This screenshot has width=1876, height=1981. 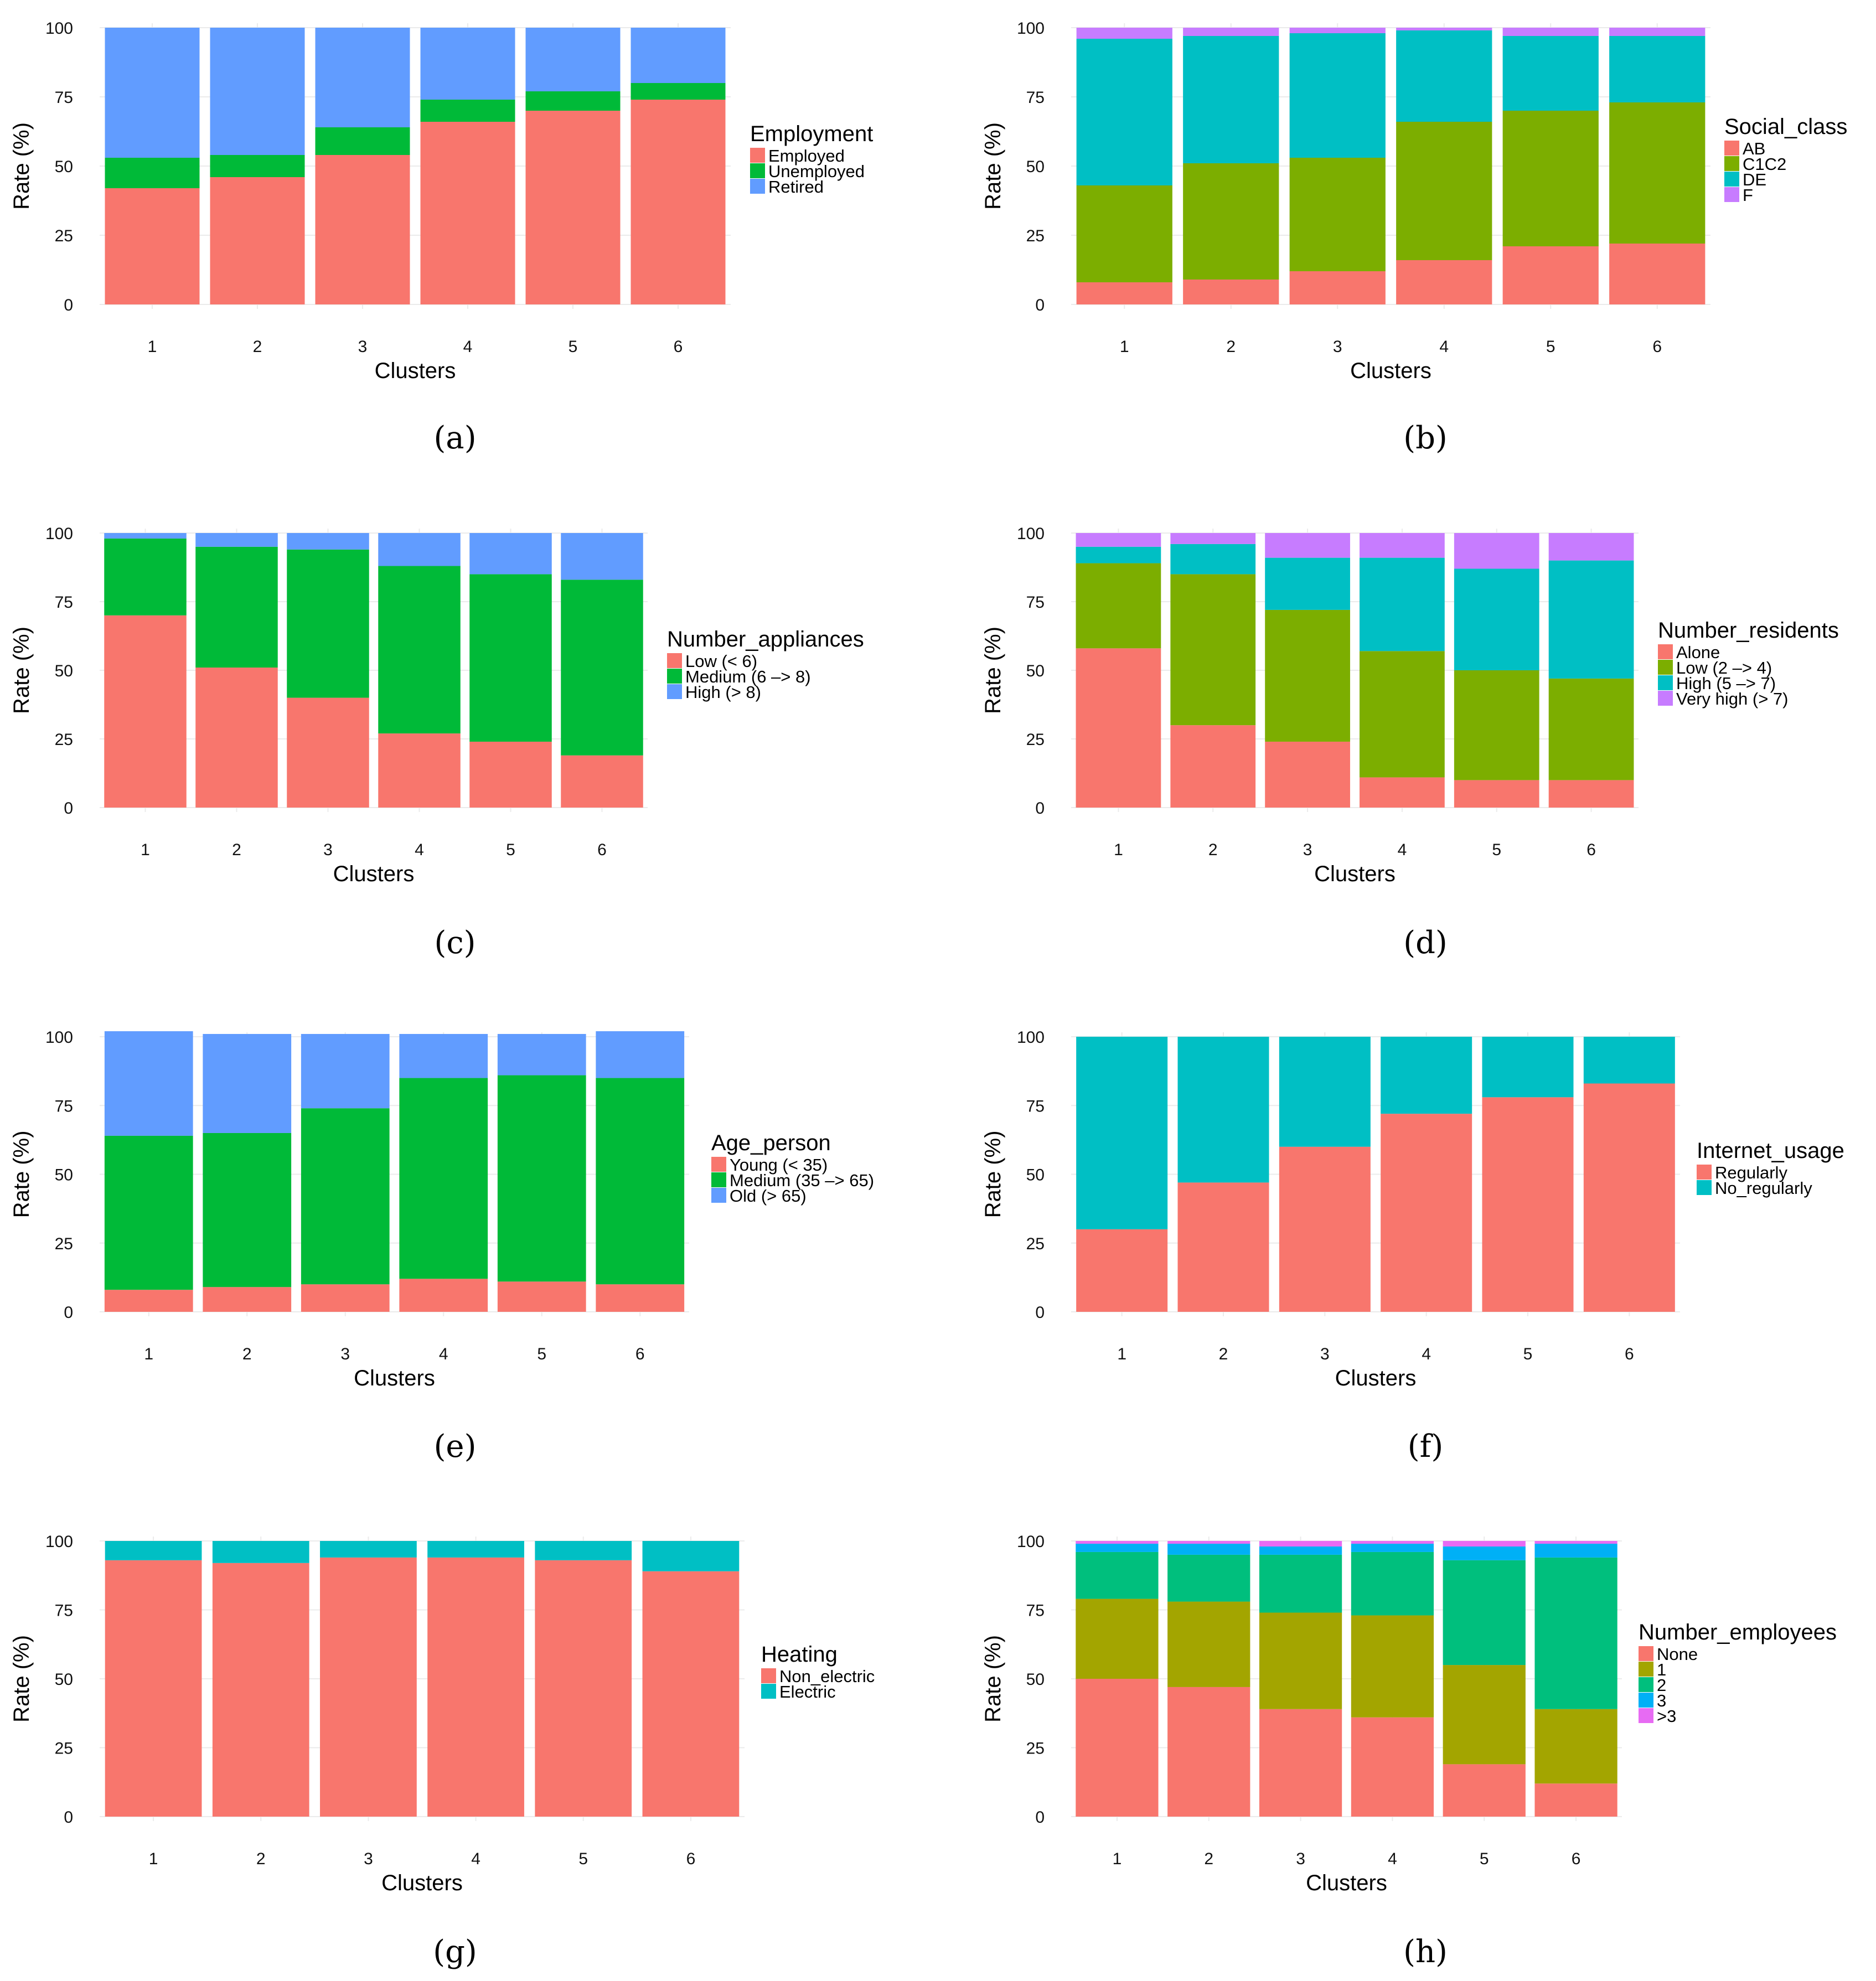 I want to click on panel-caption: (g), so click(x=455, y=1952).